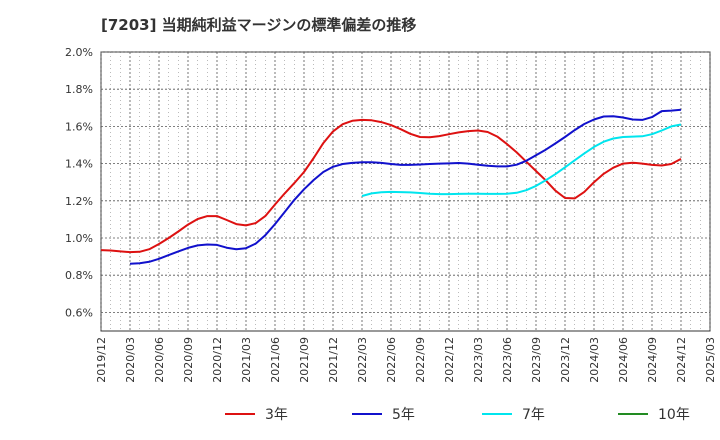 This screenshot has width=720, height=440. Describe the element at coordinates (478, 360) in the screenshot. I see `x-tick-label: 2023/03` at that location.